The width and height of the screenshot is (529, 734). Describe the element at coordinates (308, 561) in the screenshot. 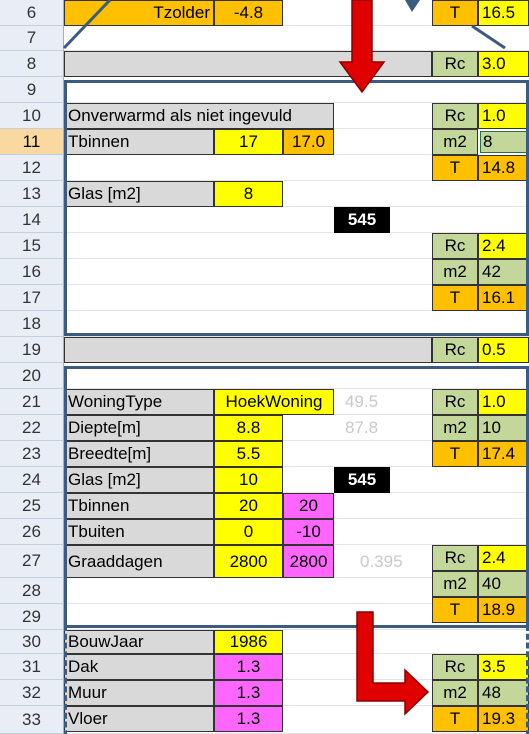

I see `graaddagen-b-cell: 2800` at that location.